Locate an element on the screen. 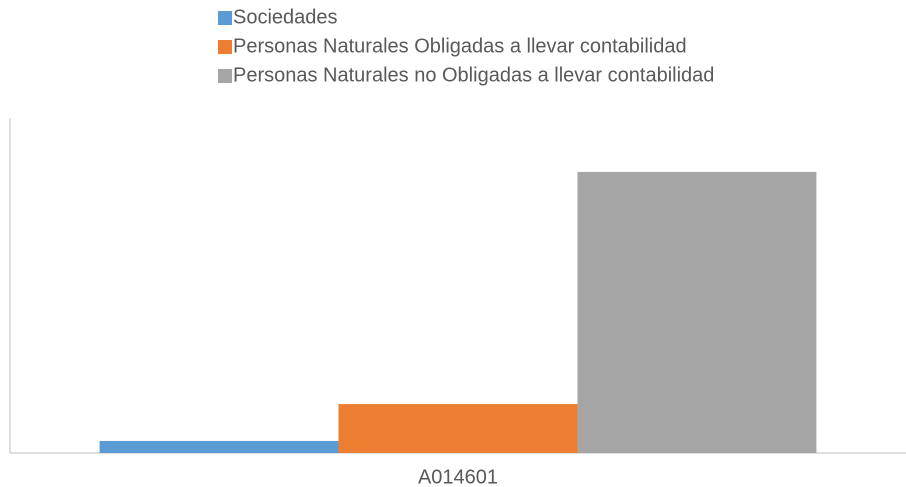 This screenshot has width=906, height=487. x-tick-label: A014601 is located at coordinates (458, 476).